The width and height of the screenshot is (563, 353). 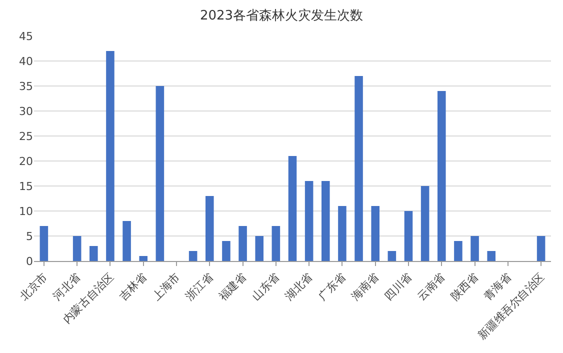 I want to click on y-tick-label: 15, so click(x=26, y=186).